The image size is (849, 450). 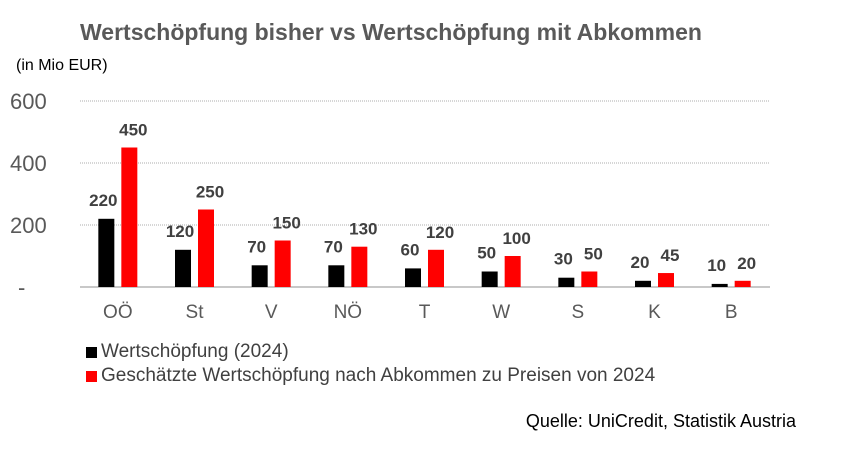 I want to click on x-tick-label: V, so click(x=271, y=312).